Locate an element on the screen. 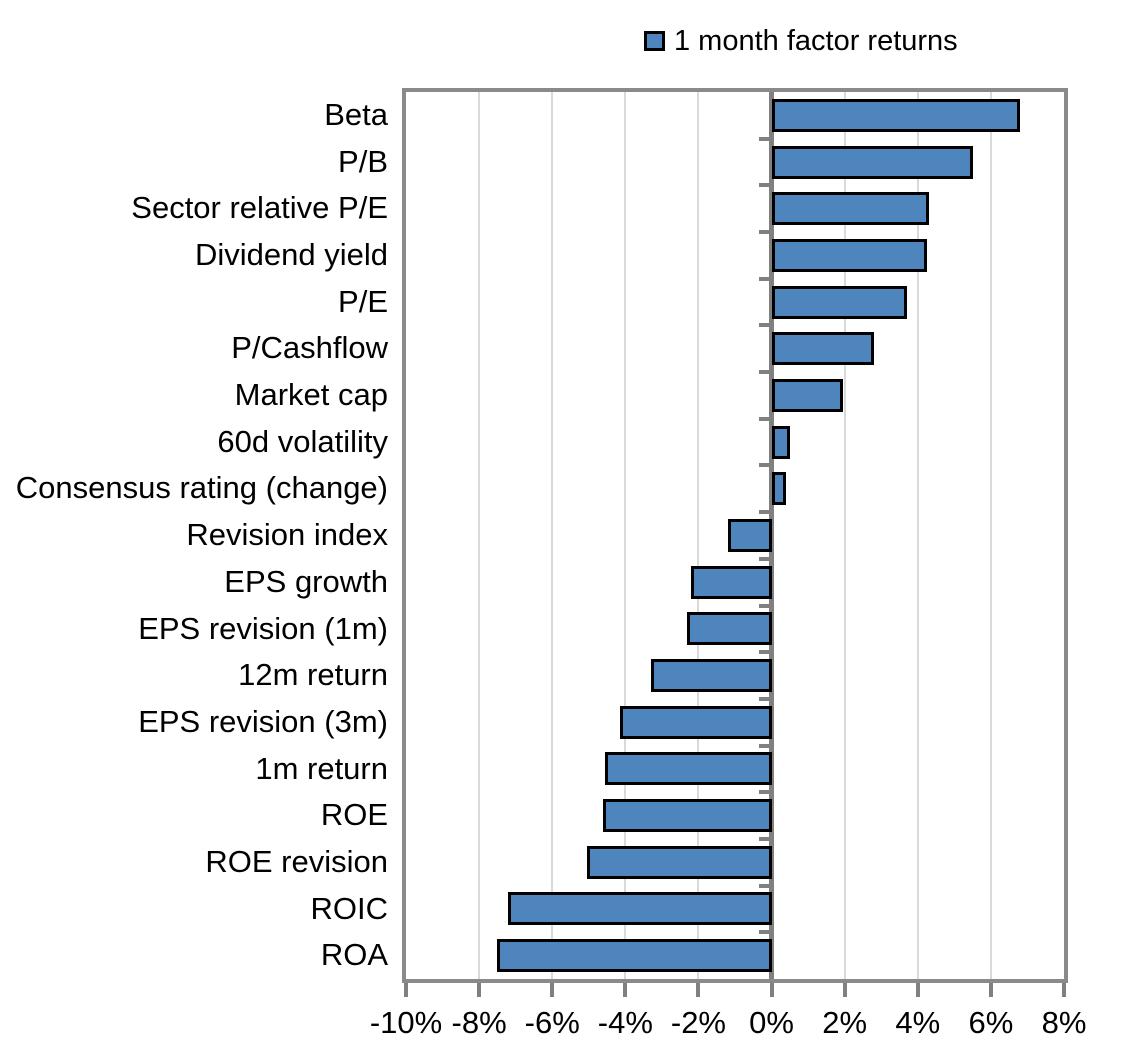 This screenshot has height=1060, width=1122. category-label-consensus-rating-change: Consensus rating (change) is located at coordinates (201, 488).